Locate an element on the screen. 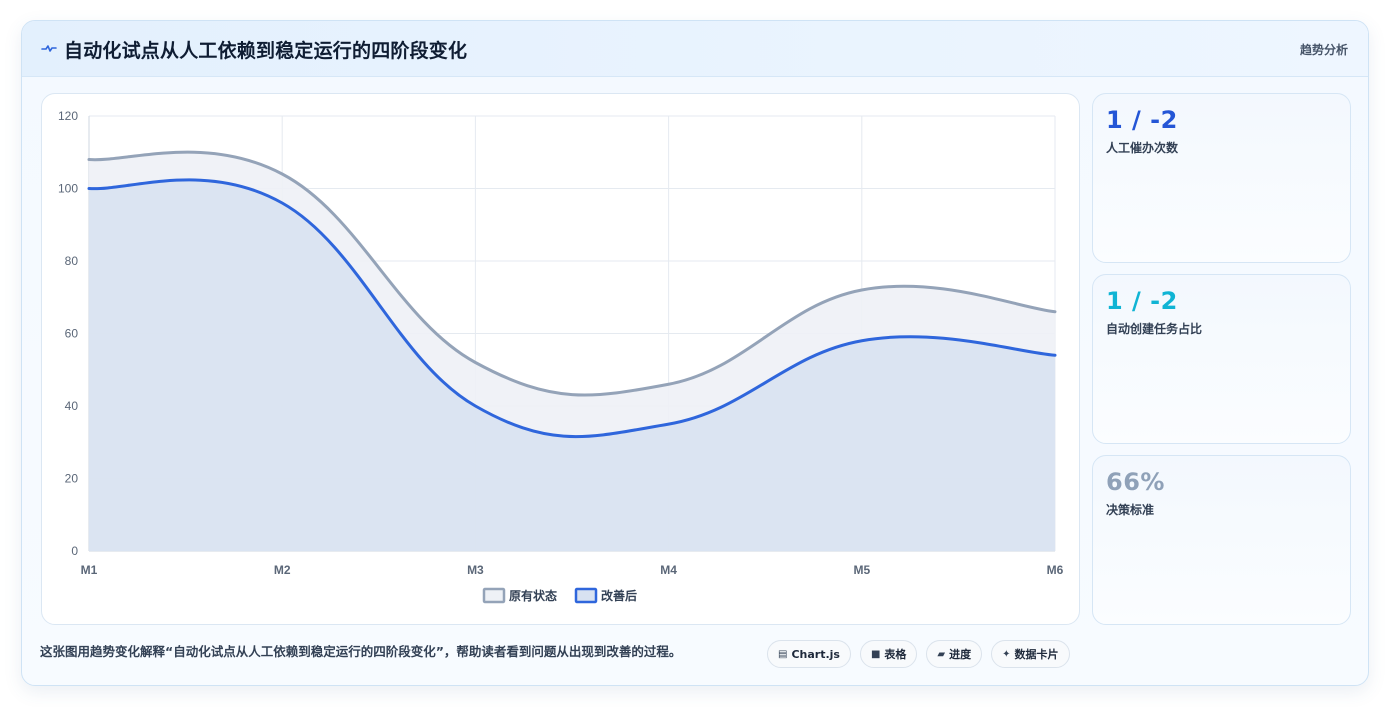  stat-label: 决策标准 is located at coordinates (1130, 510).